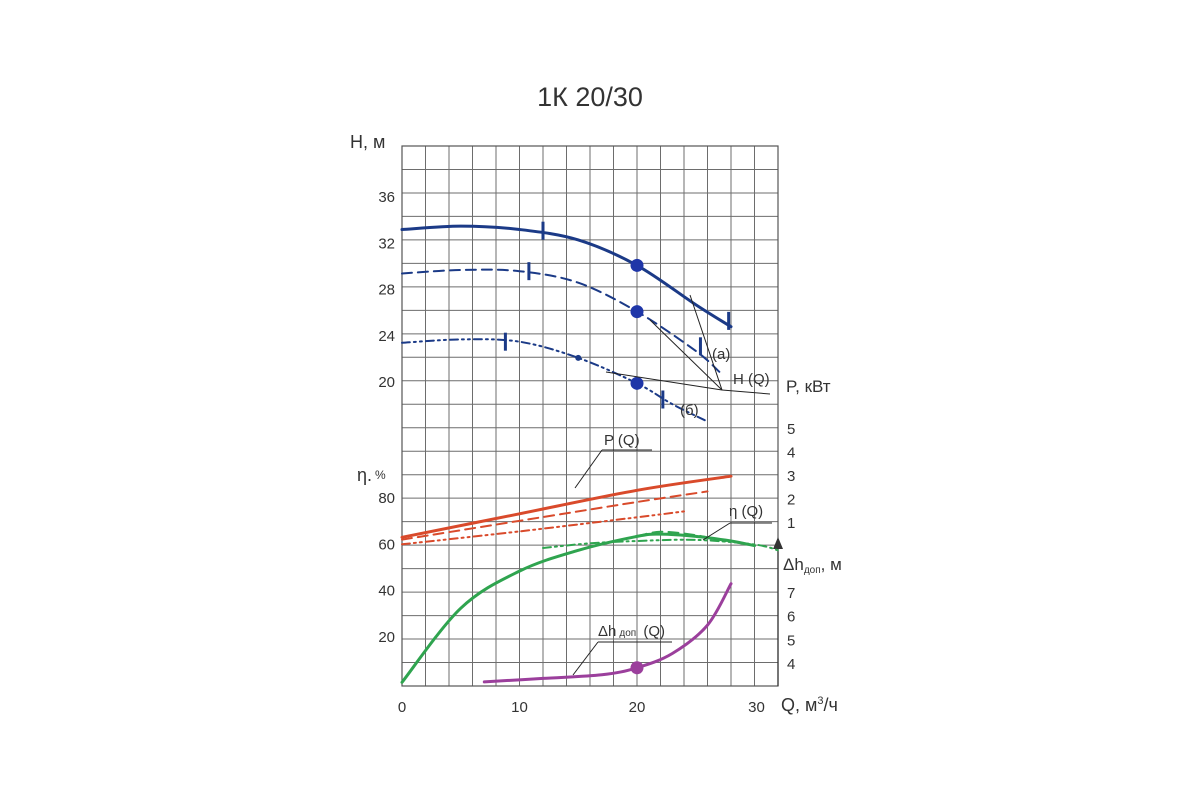  What do you see at coordinates (578, 357) in the screenshot?
I see `curve-point-marker` at bounding box center [578, 357].